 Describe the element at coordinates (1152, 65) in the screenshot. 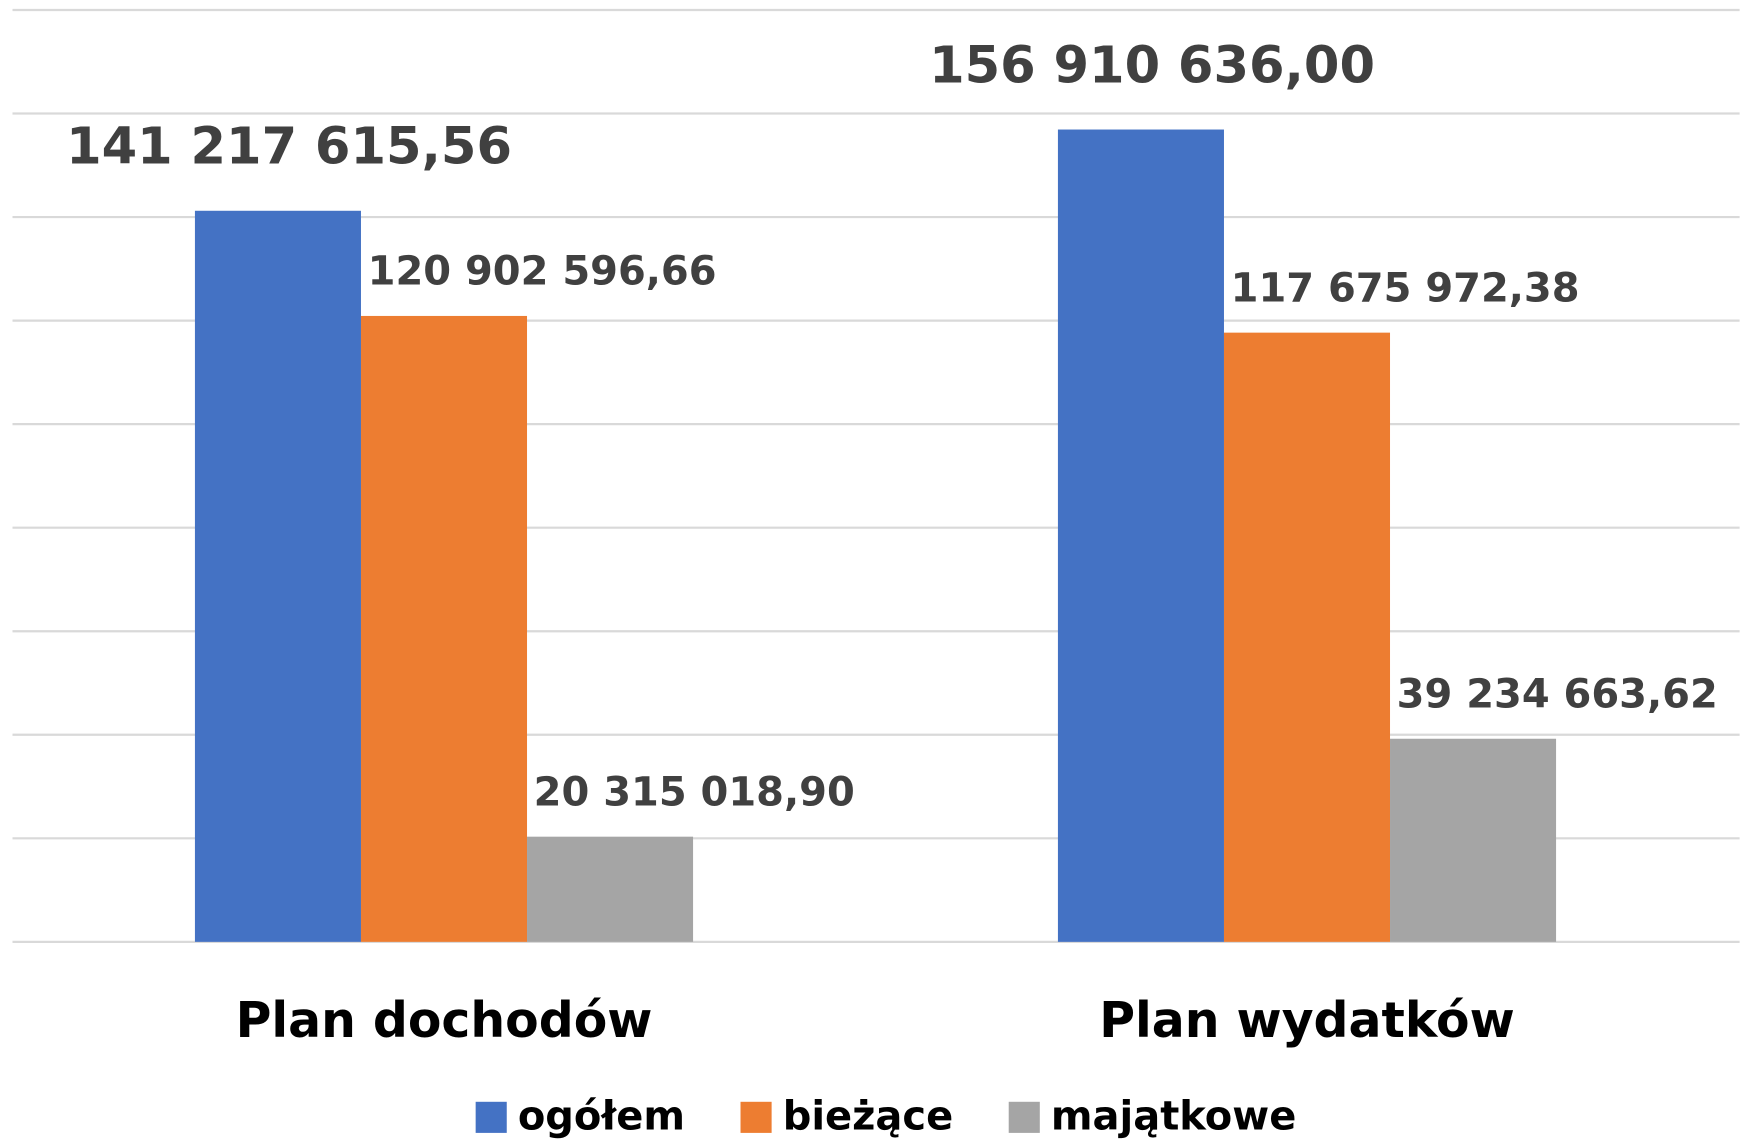

I see `data-label: 156 910 636,00` at that location.